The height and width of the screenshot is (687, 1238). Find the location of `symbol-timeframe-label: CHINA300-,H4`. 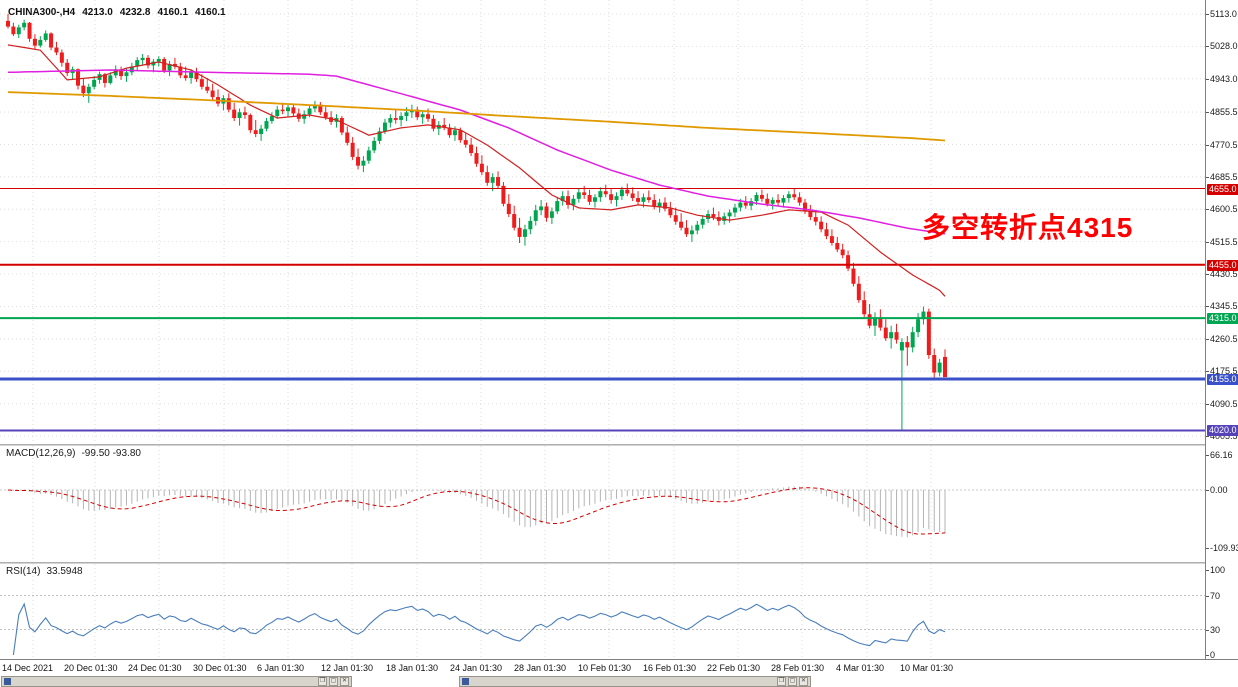

symbol-timeframe-label: CHINA300-,H4 is located at coordinates (42, 12).